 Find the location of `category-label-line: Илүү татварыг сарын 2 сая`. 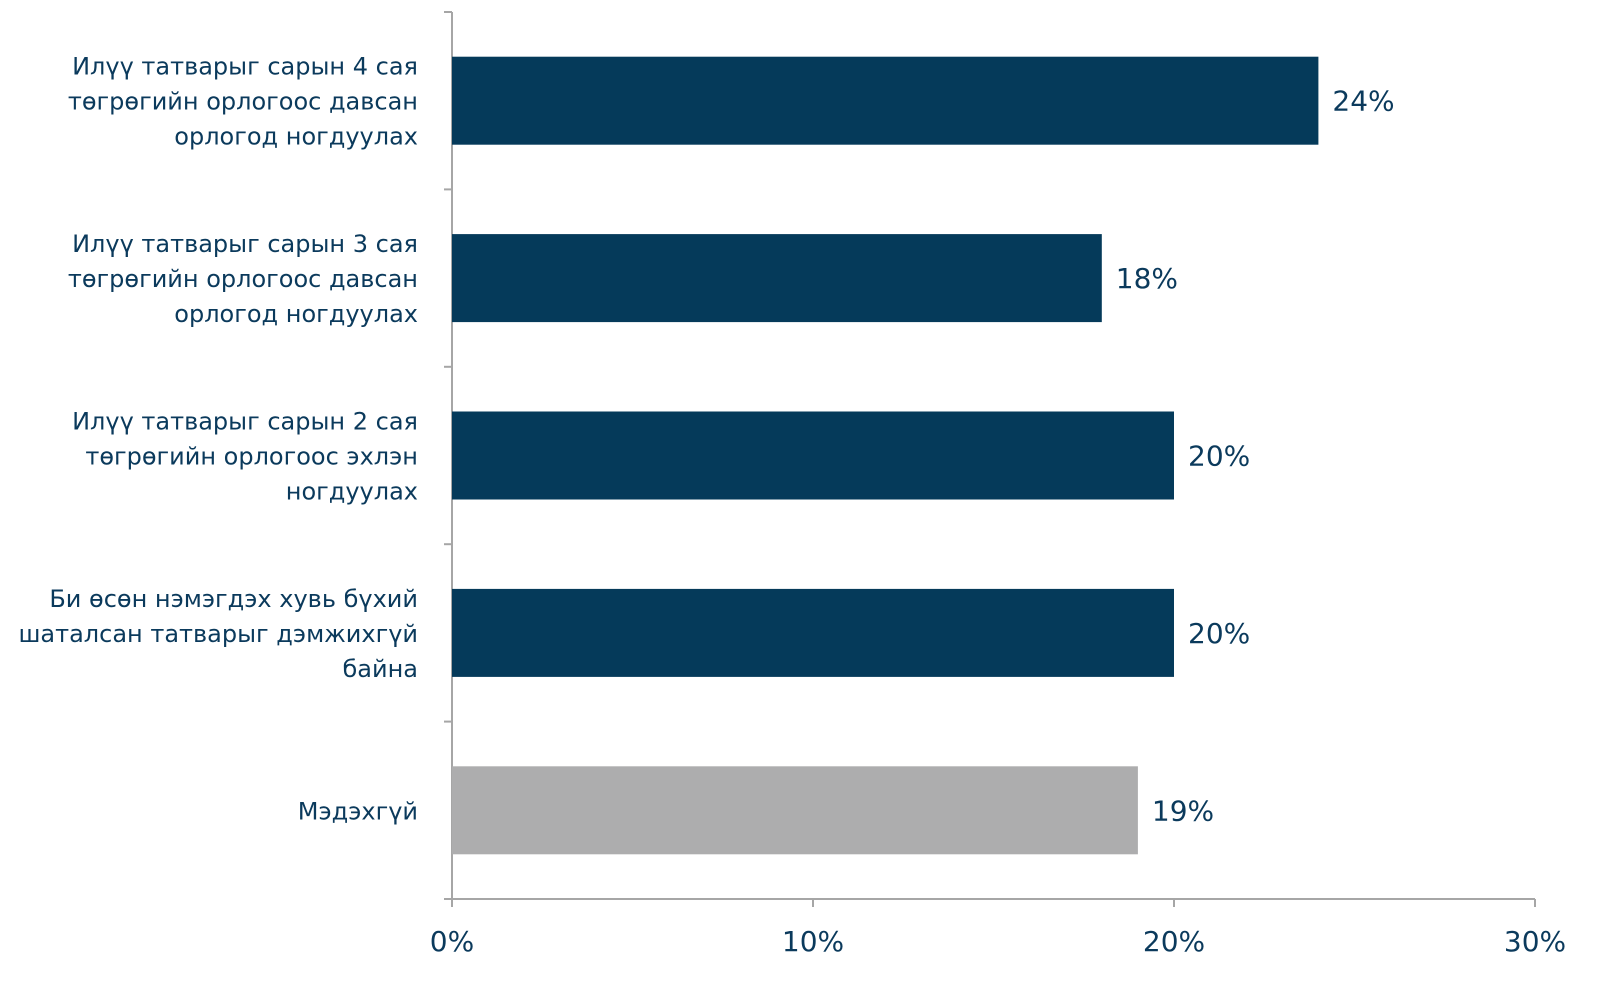

category-label-line: Илүү татварыг сарын 2 сая is located at coordinates (245, 422).